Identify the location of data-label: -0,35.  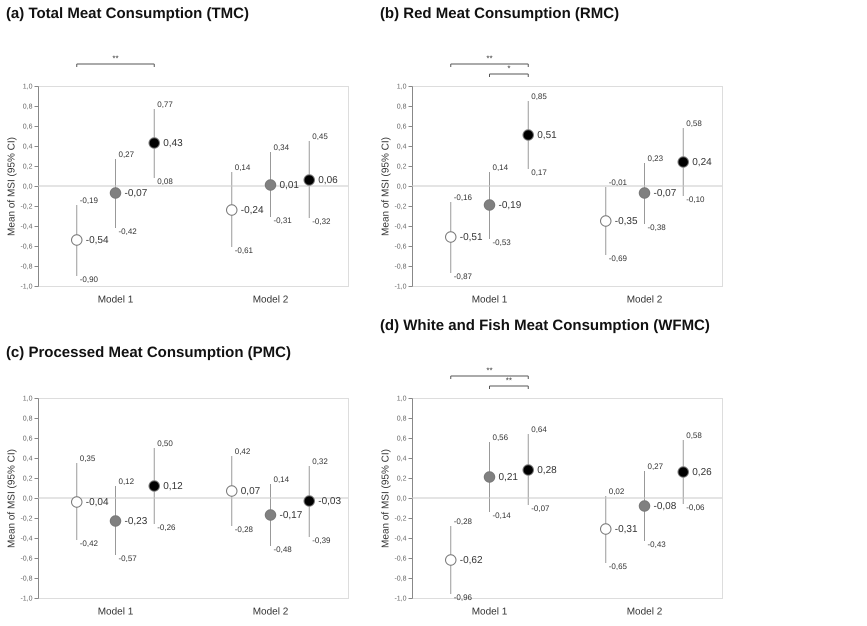
(626, 221).